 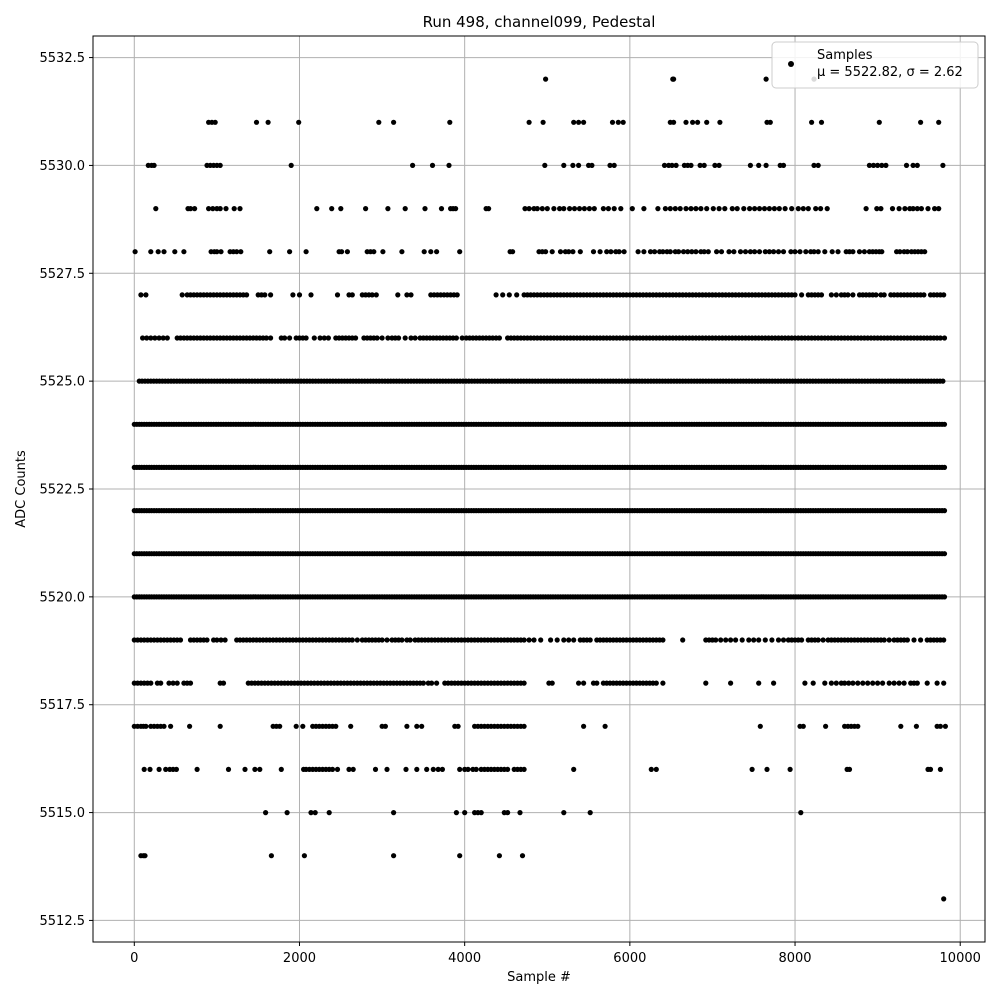 I want to click on chart-title: Run 498, channel099, Pedestal, so click(x=539, y=22).